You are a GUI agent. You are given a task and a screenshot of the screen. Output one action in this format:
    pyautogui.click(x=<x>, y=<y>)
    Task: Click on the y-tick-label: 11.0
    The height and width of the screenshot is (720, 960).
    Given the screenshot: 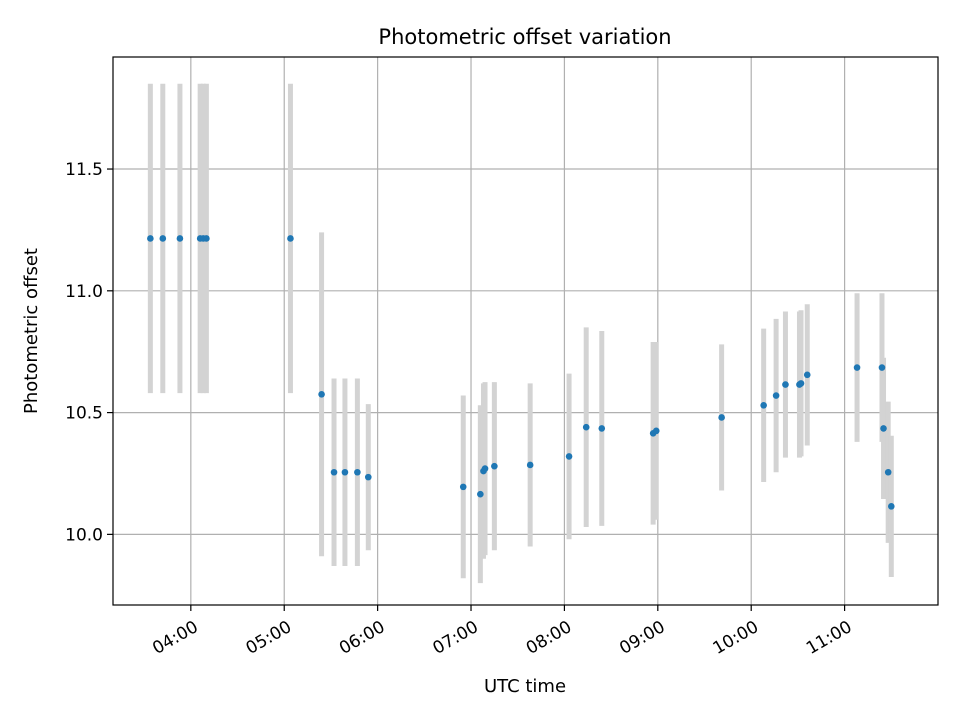 What is the action you would take?
    pyautogui.click(x=84, y=292)
    